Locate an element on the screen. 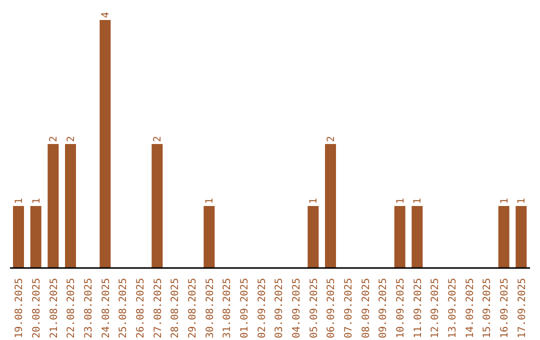 The width and height of the screenshot is (540, 340). x-tick-label: 28.08.2025 is located at coordinates (176, 308).